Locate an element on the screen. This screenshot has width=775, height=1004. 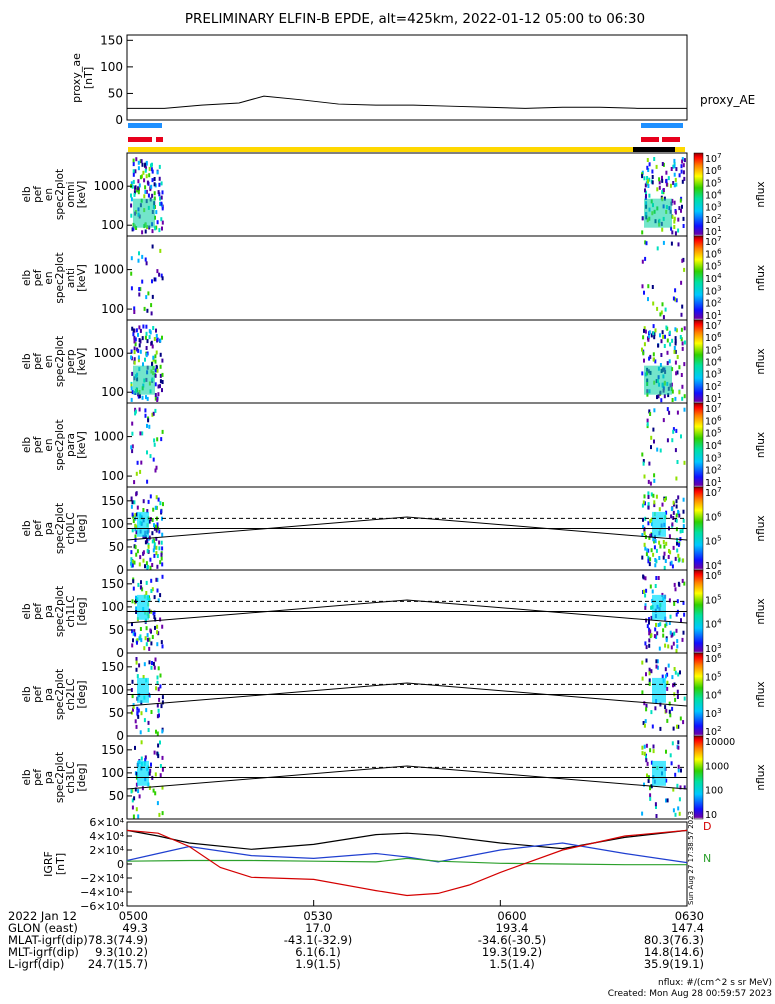
igrf-series-blue is located at coordinates (407, 853).